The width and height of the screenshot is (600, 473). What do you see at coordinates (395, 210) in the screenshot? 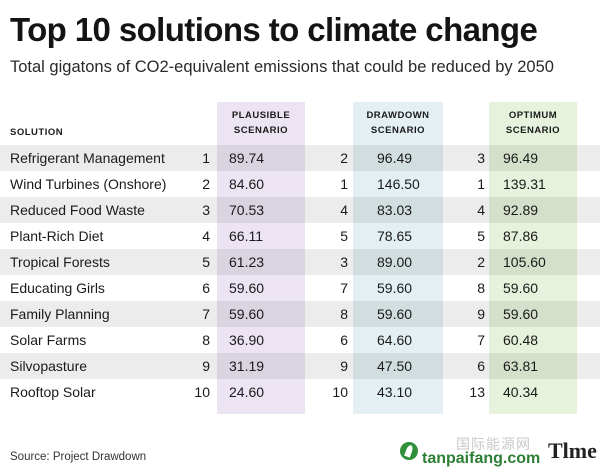
I see `drawdown-value: 83.03` at bounding box center [395, 210].